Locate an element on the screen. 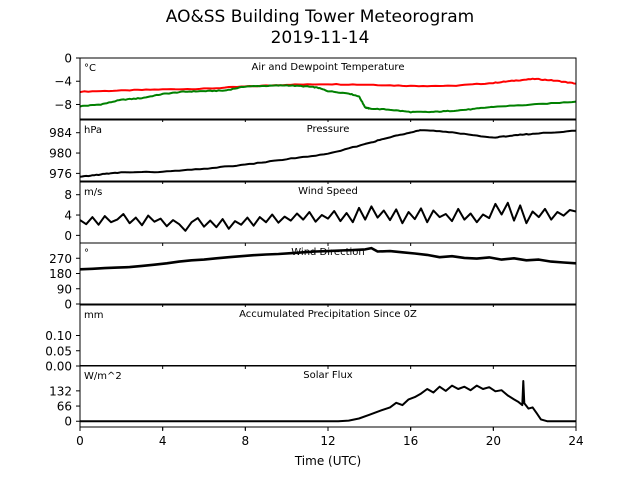  y-tick-label: 976 is located at coordinates (60, 174).